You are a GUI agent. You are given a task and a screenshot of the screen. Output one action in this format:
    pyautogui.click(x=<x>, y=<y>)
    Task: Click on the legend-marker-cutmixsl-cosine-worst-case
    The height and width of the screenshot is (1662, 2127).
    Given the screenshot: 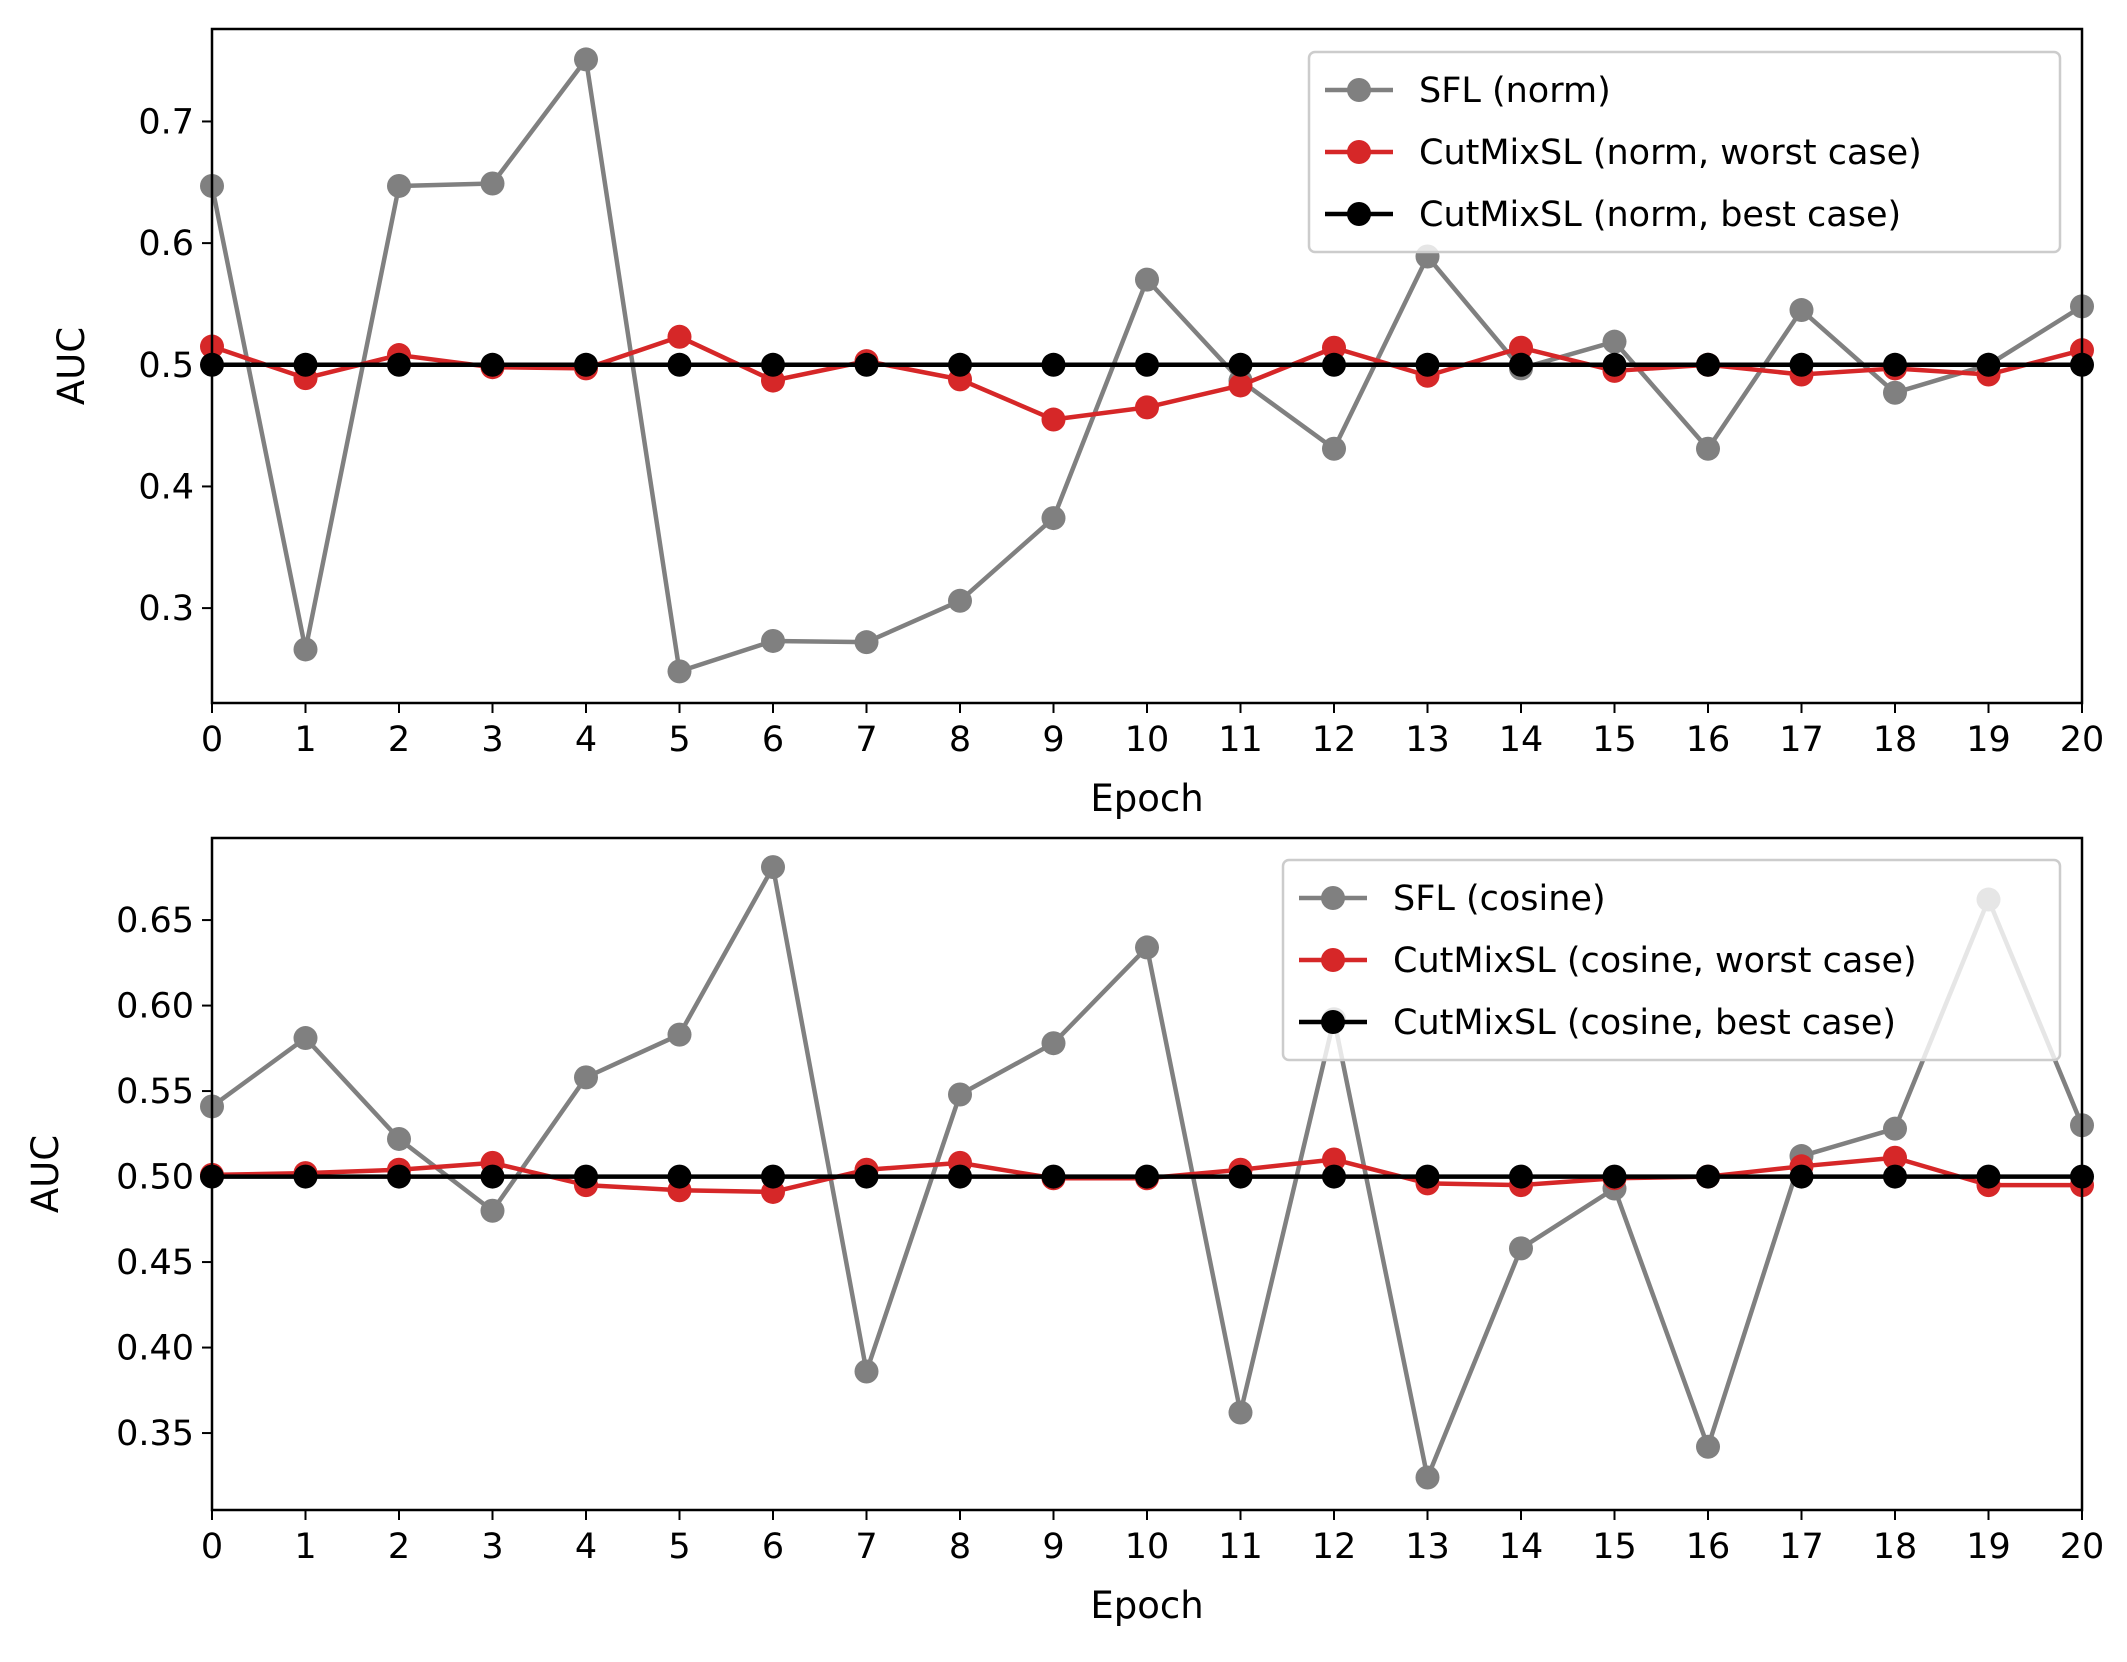 What is the action you would take?
    pyautogui.click(x=1333, y=960)
    